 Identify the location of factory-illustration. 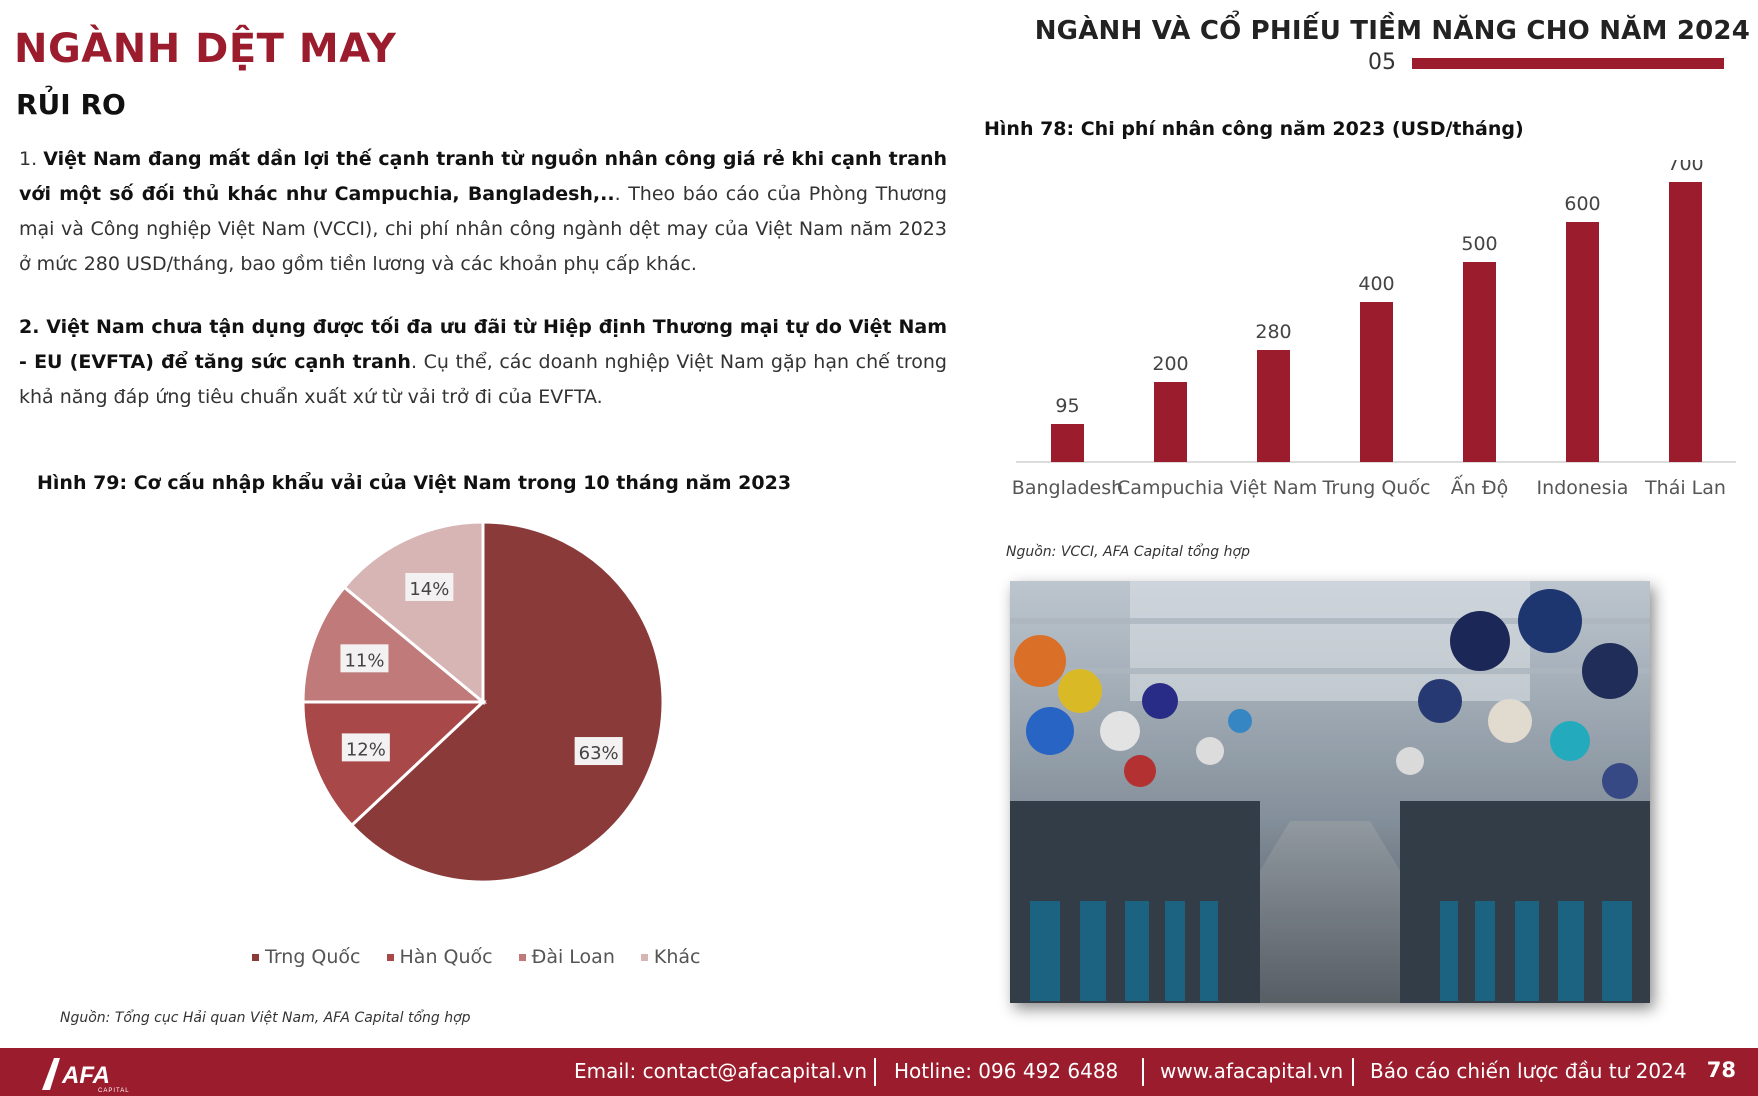
(1330, 792).